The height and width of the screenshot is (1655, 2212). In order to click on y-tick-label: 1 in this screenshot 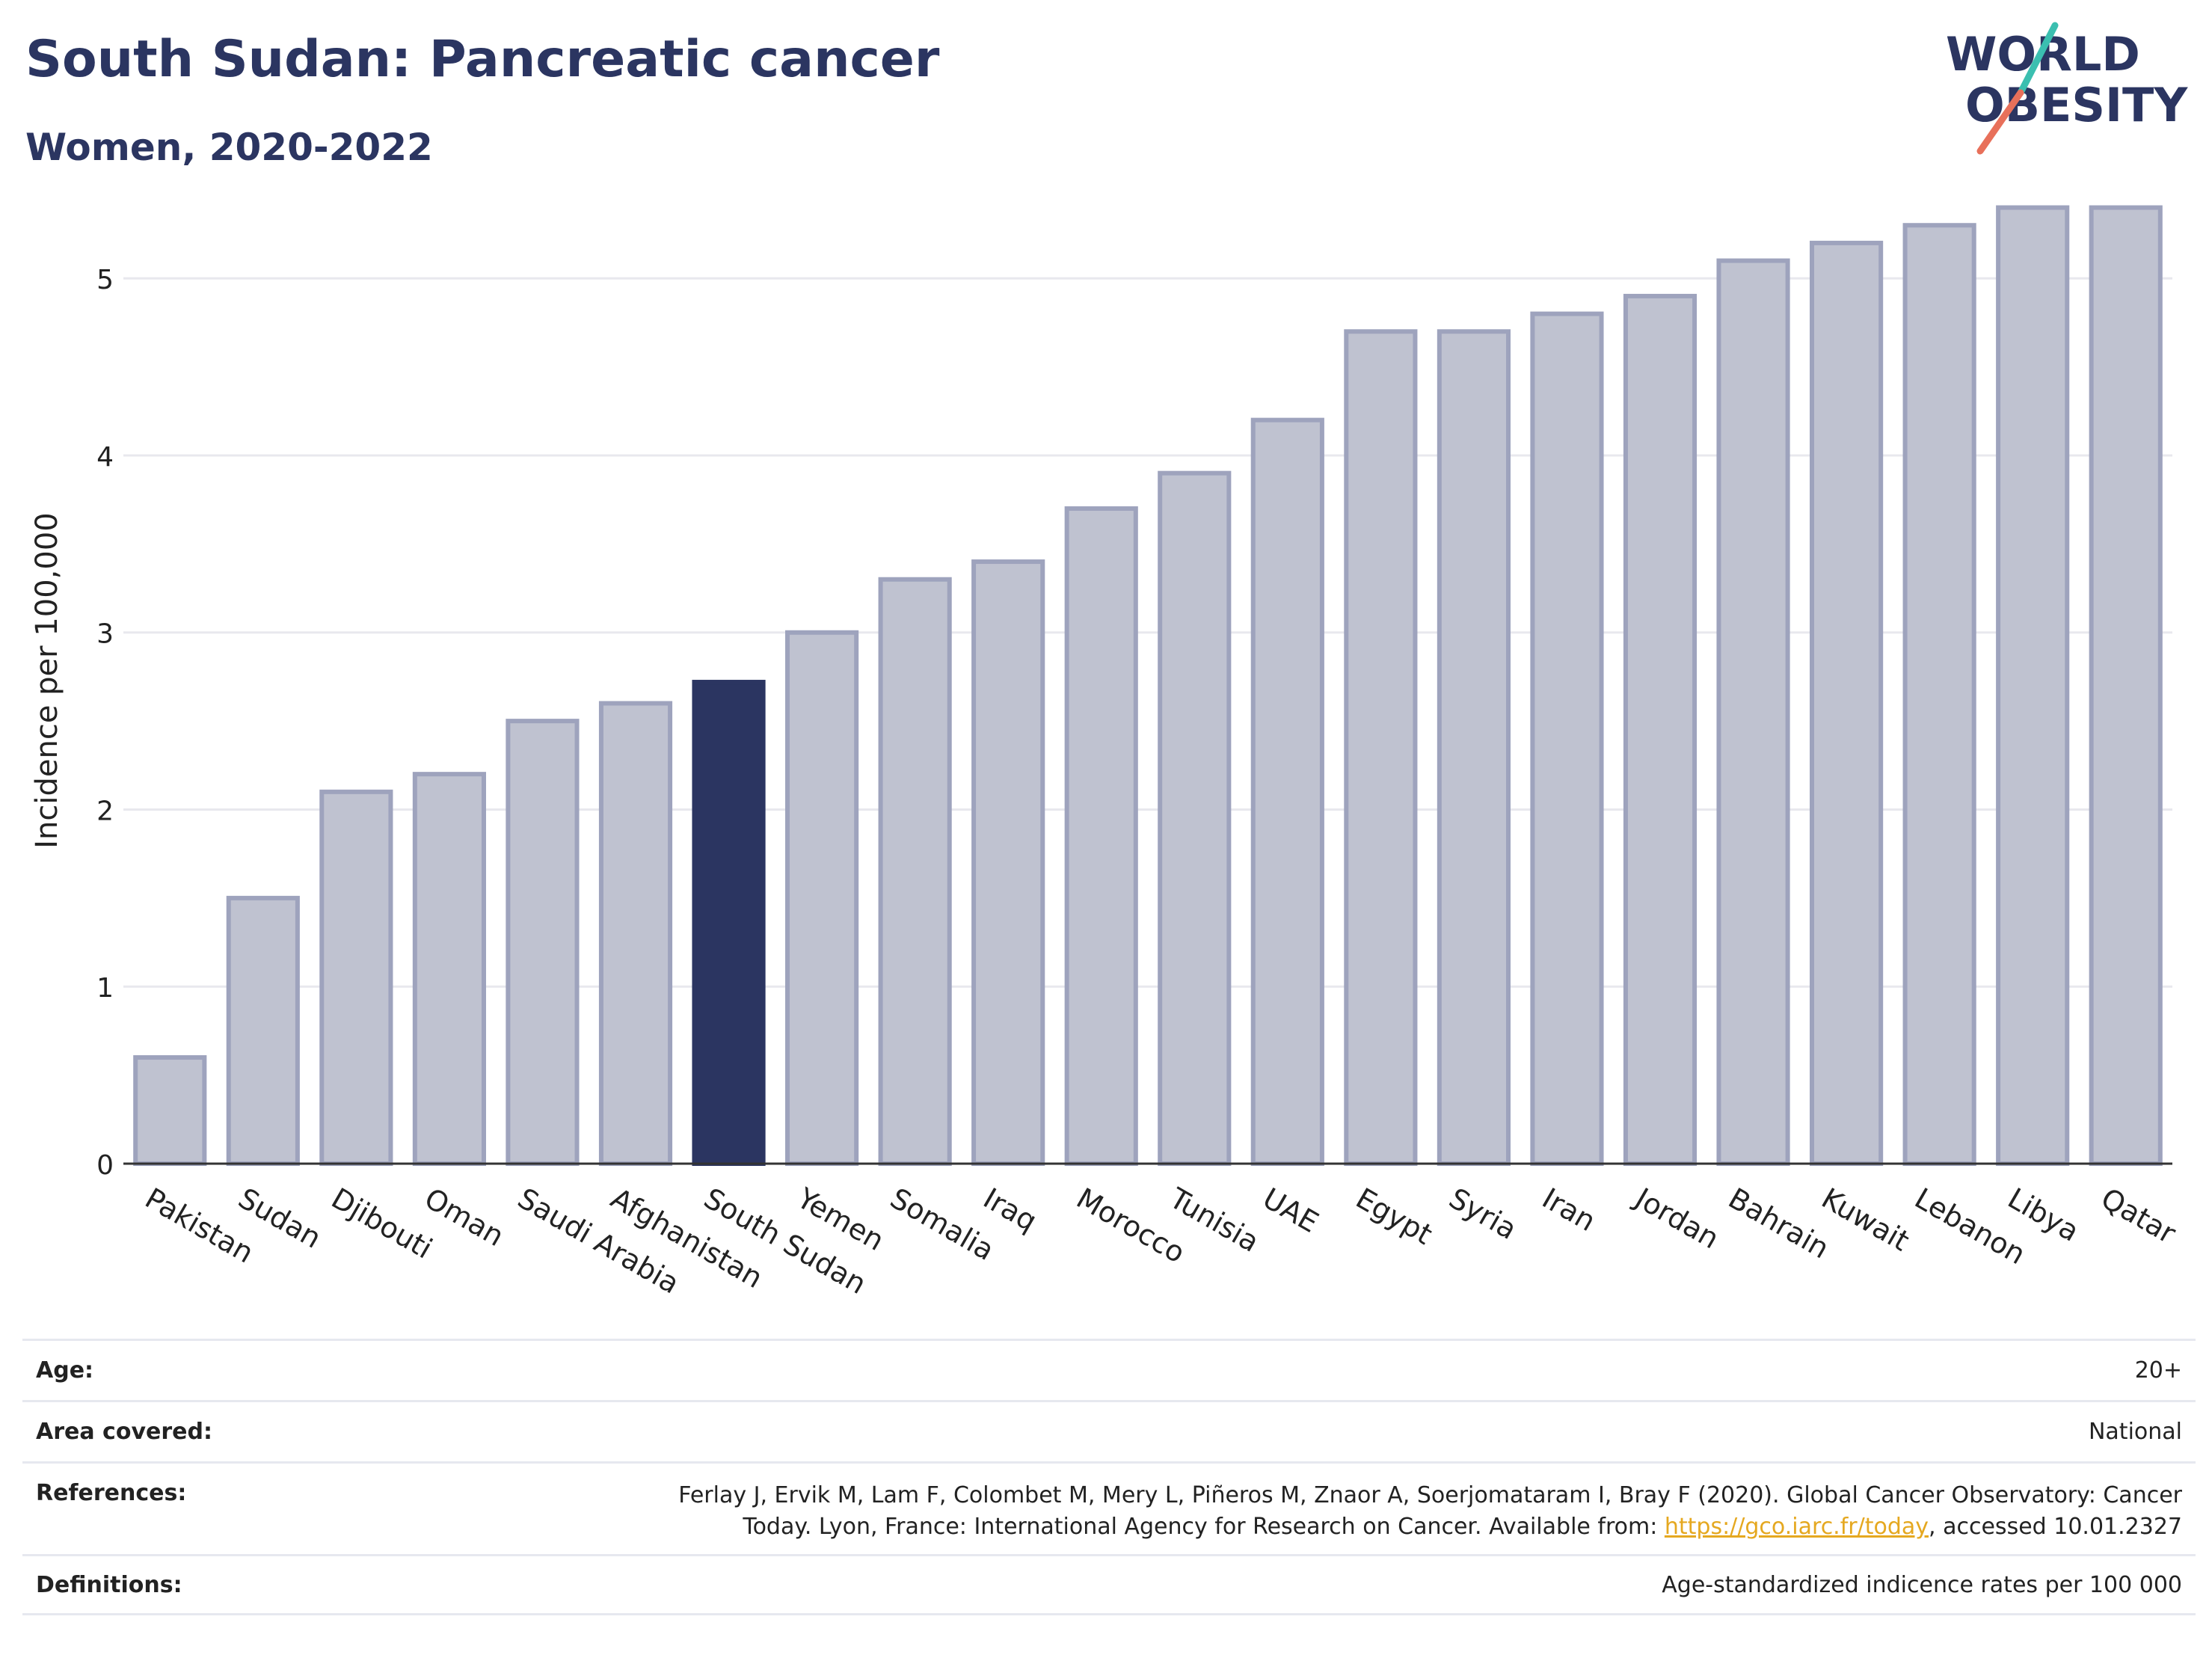, I will do `click(105, 988)`.